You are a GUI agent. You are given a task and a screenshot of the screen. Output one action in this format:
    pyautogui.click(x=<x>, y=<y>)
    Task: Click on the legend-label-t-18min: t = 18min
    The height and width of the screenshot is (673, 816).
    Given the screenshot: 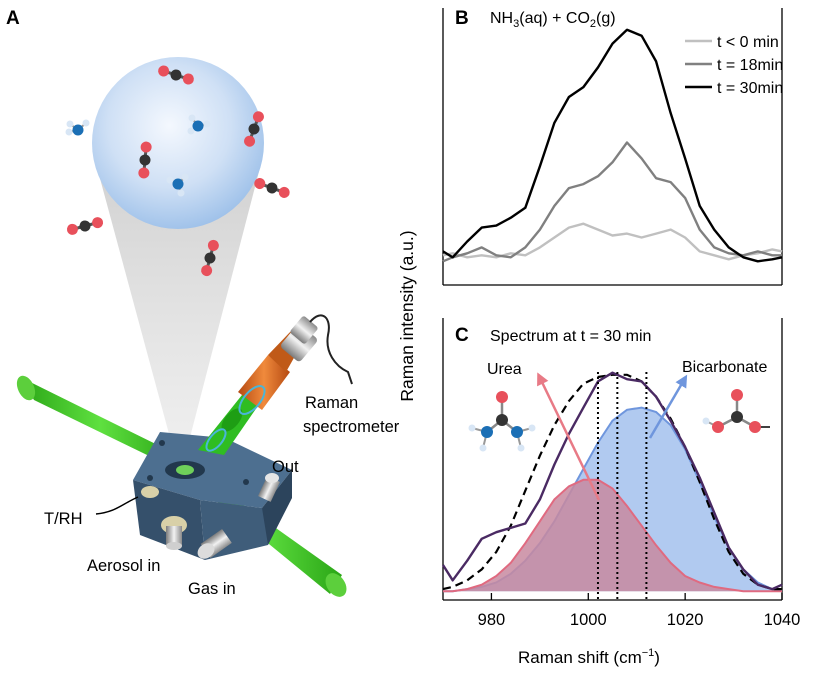 What is the action you would take?
    pyautogui.click(x=750, y=65)
    